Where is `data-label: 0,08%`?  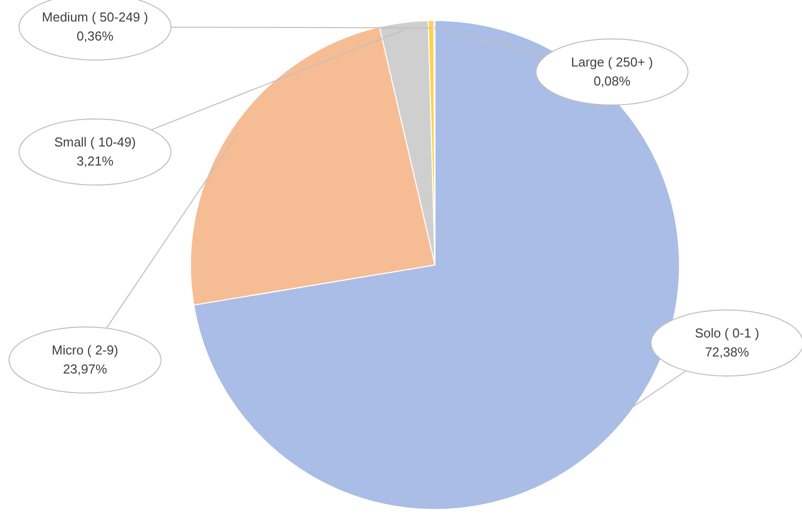 data-label: 0,08% is located at coordinates (612, 81).